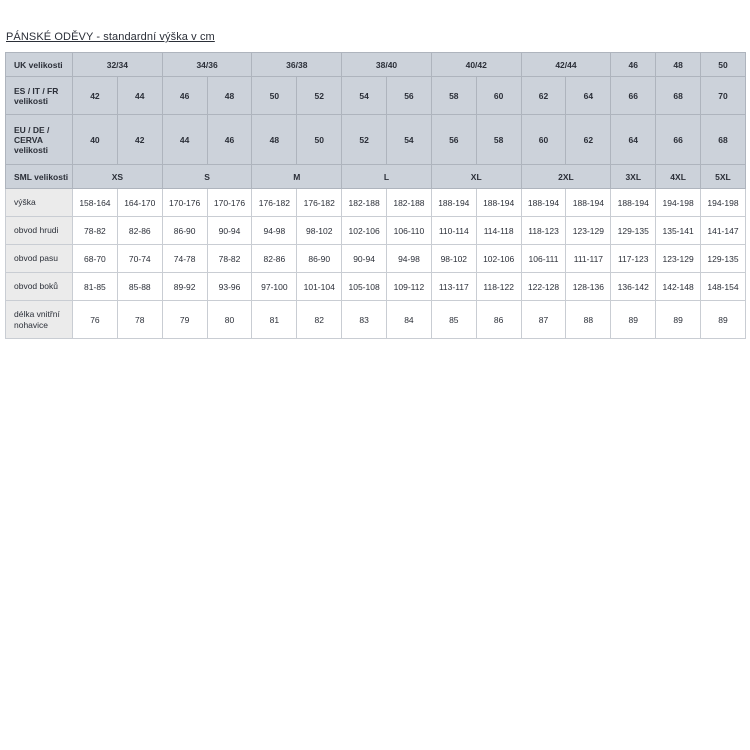  What do you see at coordinates (364, 258) in the screenshot?
I see `measurement-cell: 90-94` at bounding box center [364, 258].